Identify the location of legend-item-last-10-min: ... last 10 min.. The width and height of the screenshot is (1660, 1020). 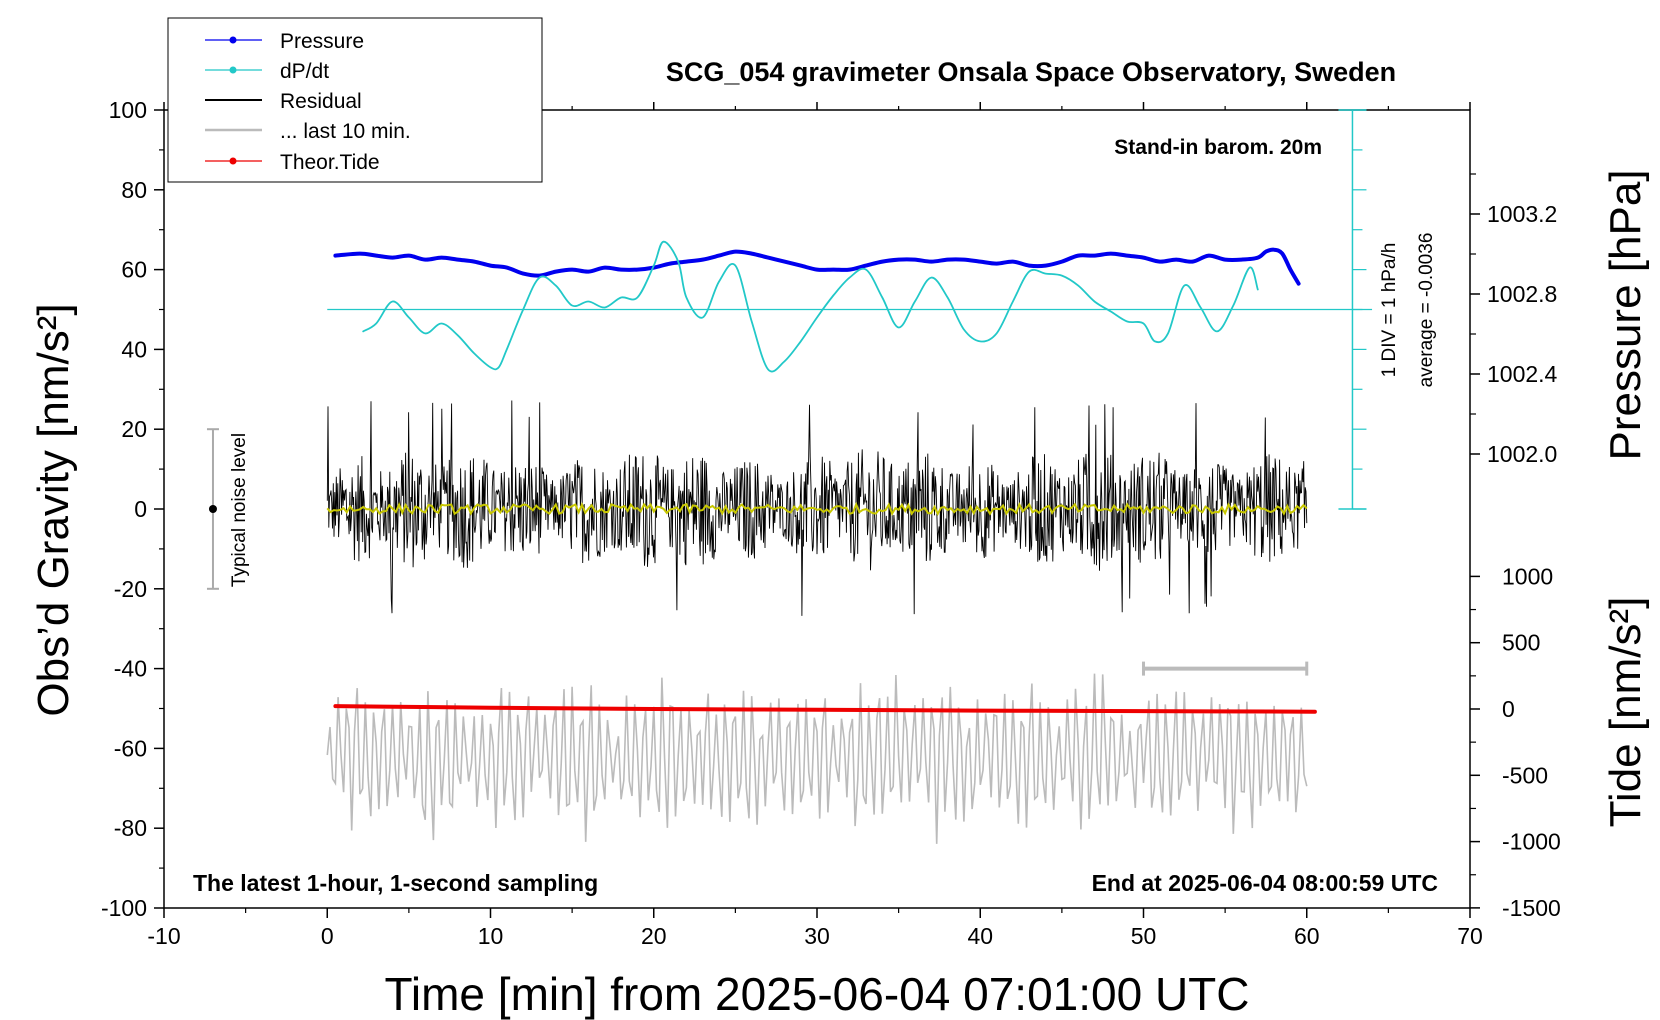
(308, 131).